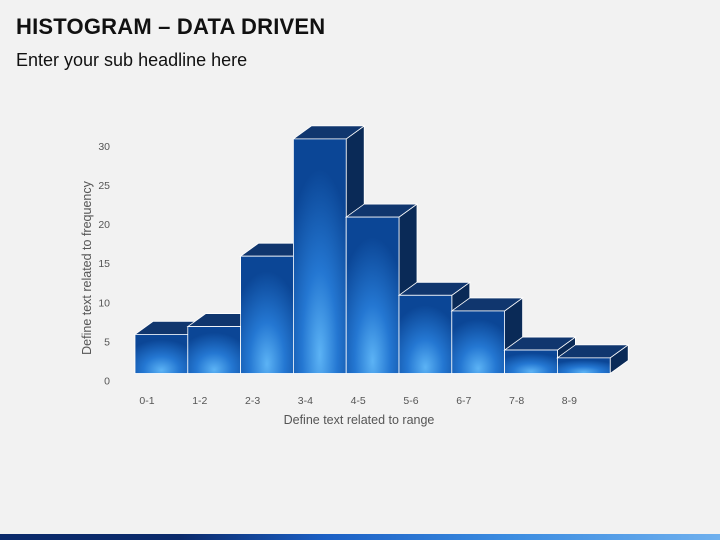 The width and height of the screenshot is (720, 540). What do you see at coordinates (199, 401) in the screenshot?
I see `x-tick-label: 1-2` at bounding box center [199, 401].